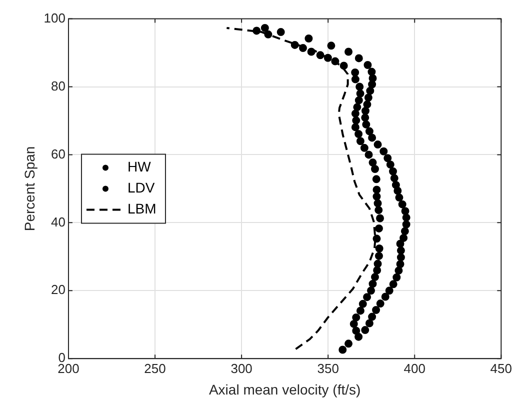 The width and height of the screenshot is (523, 409). Describe the element at coordinates (58, 154) in the screenshot. I see `y-tick-label: 60` at that location.